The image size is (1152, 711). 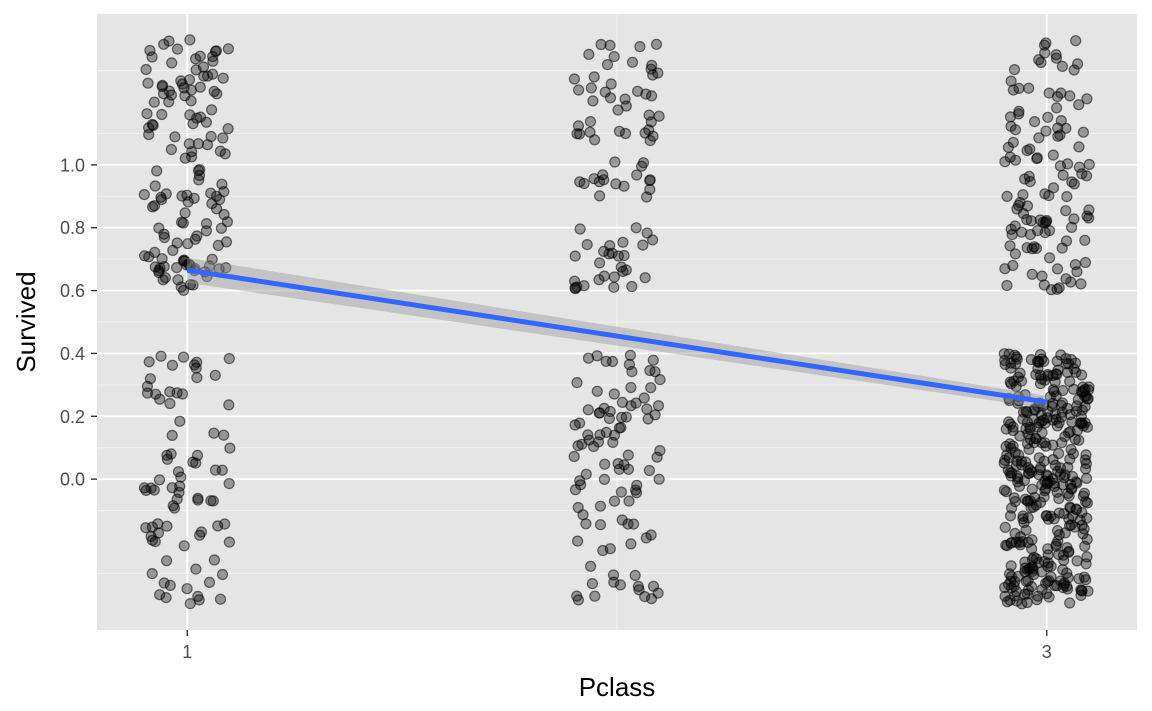 I want to click on y-axis-title: Survived, so click(x=26, y=321).